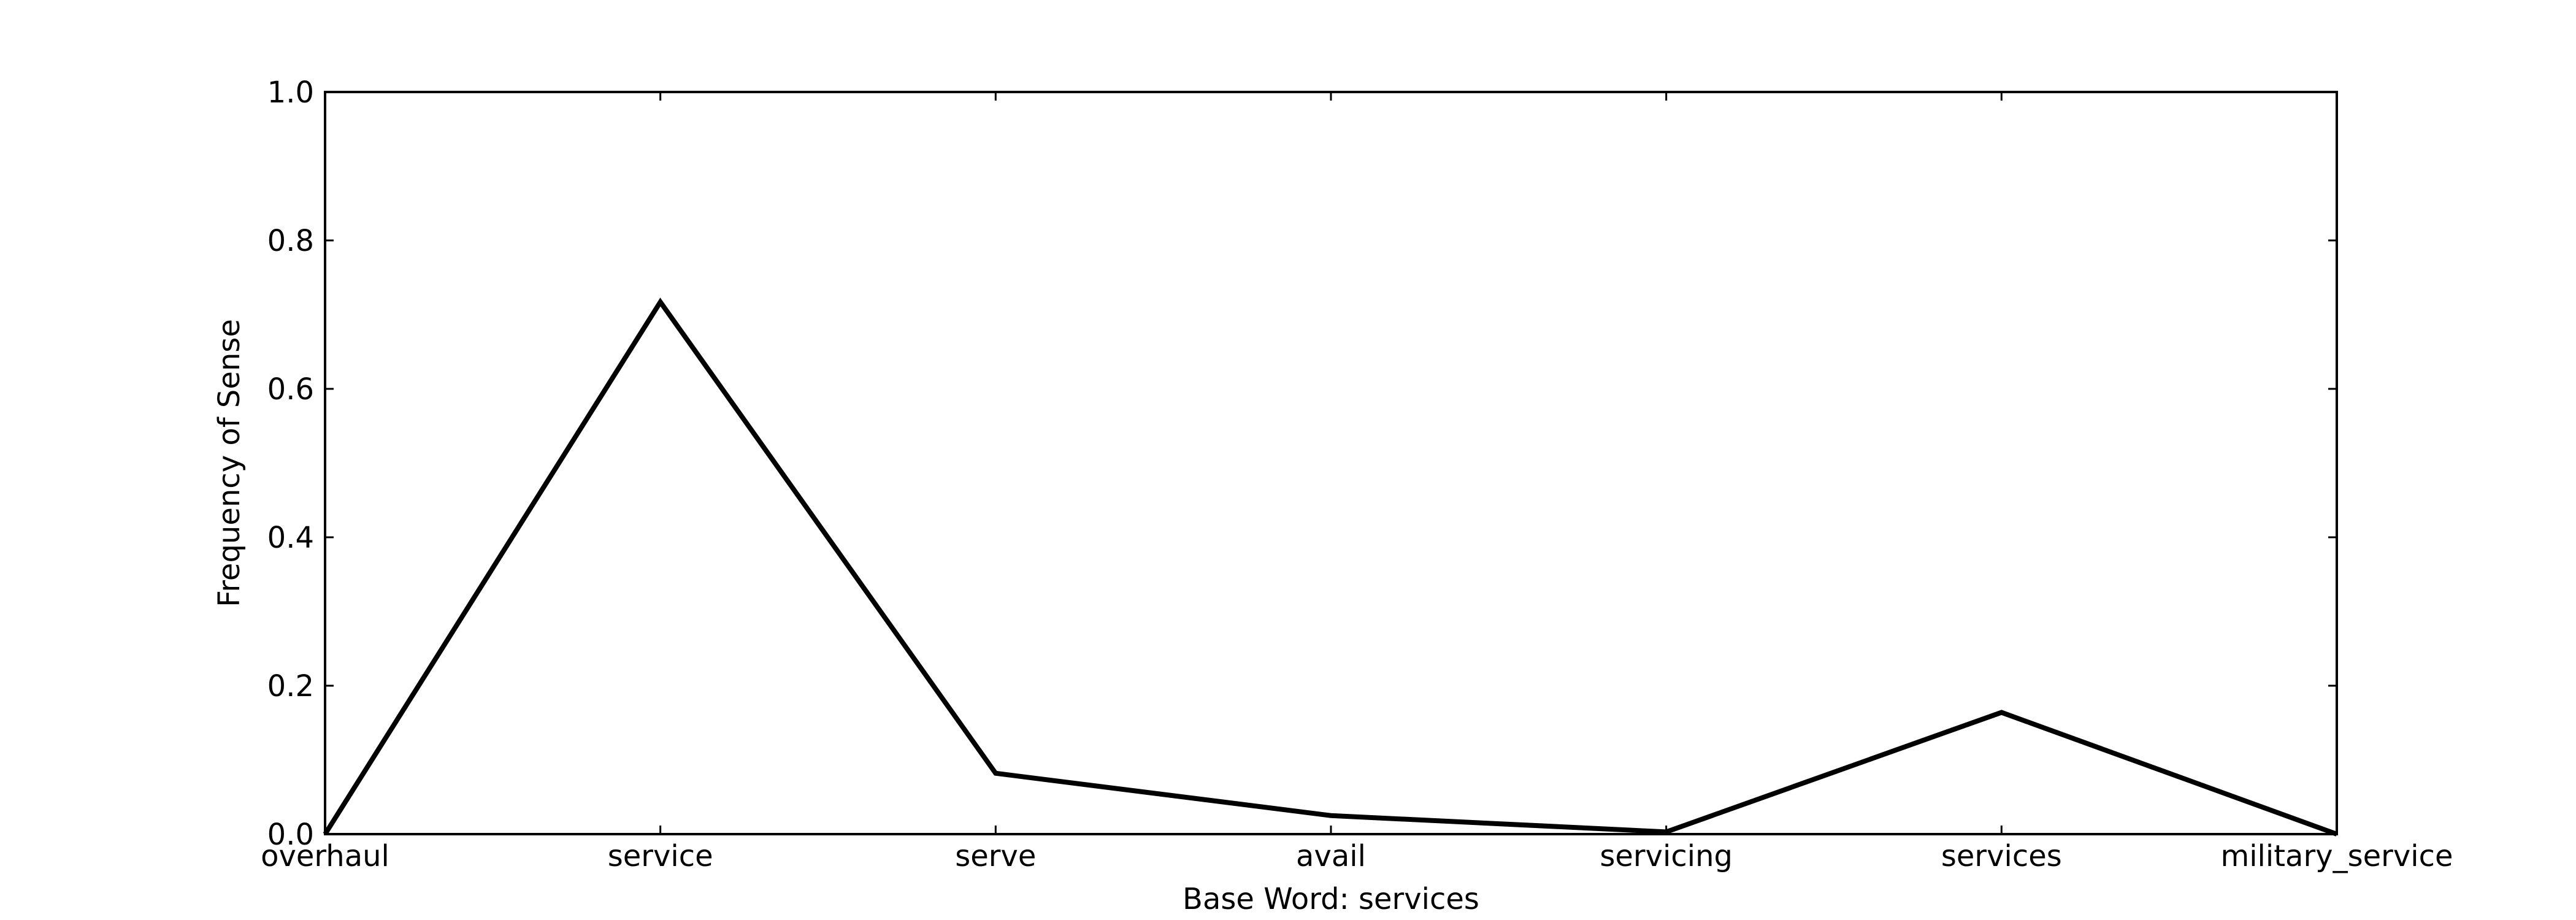 Image resolution: width=2576 pixels, height=920 pixels. I want to click on y-tick-label: 0.0, so click(290, 835).